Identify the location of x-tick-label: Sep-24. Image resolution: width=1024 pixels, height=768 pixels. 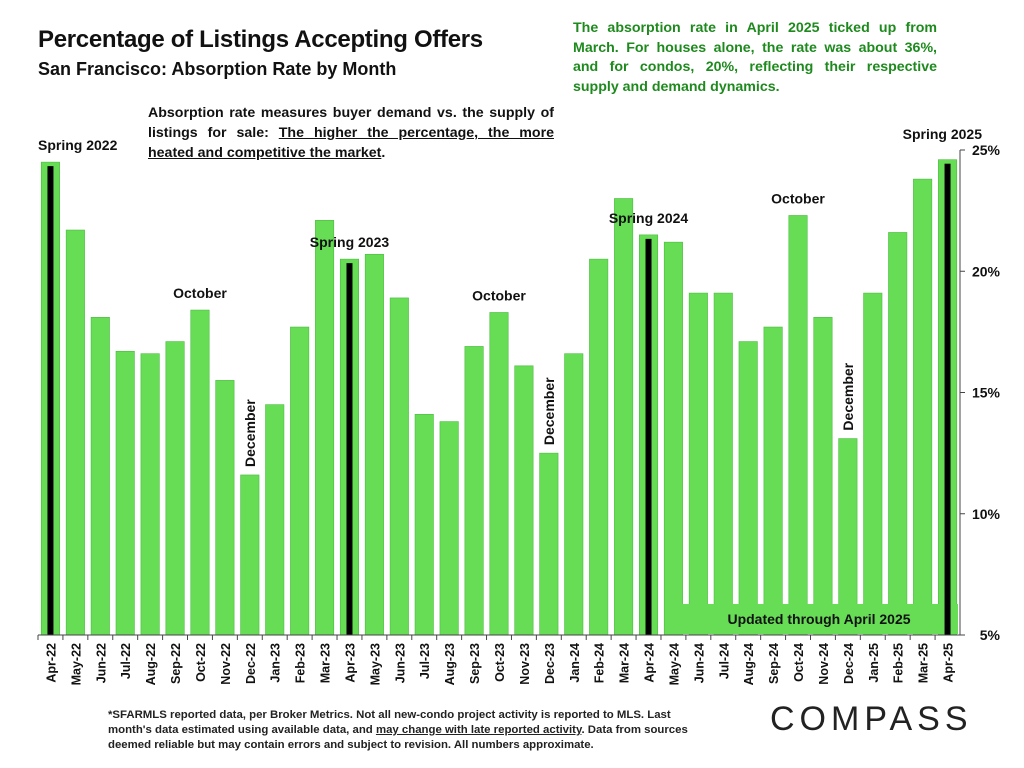
(774, 663).